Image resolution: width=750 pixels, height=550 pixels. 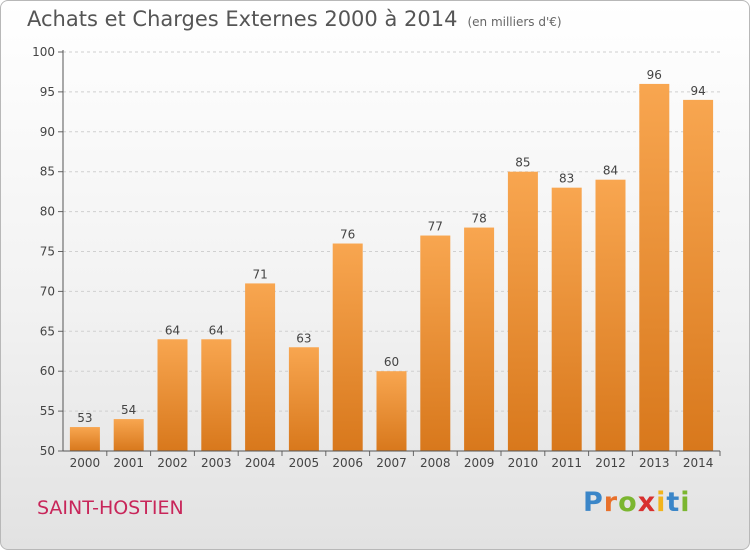 I want to click on x-tick-label: 2011, so click(x=566, y=463).